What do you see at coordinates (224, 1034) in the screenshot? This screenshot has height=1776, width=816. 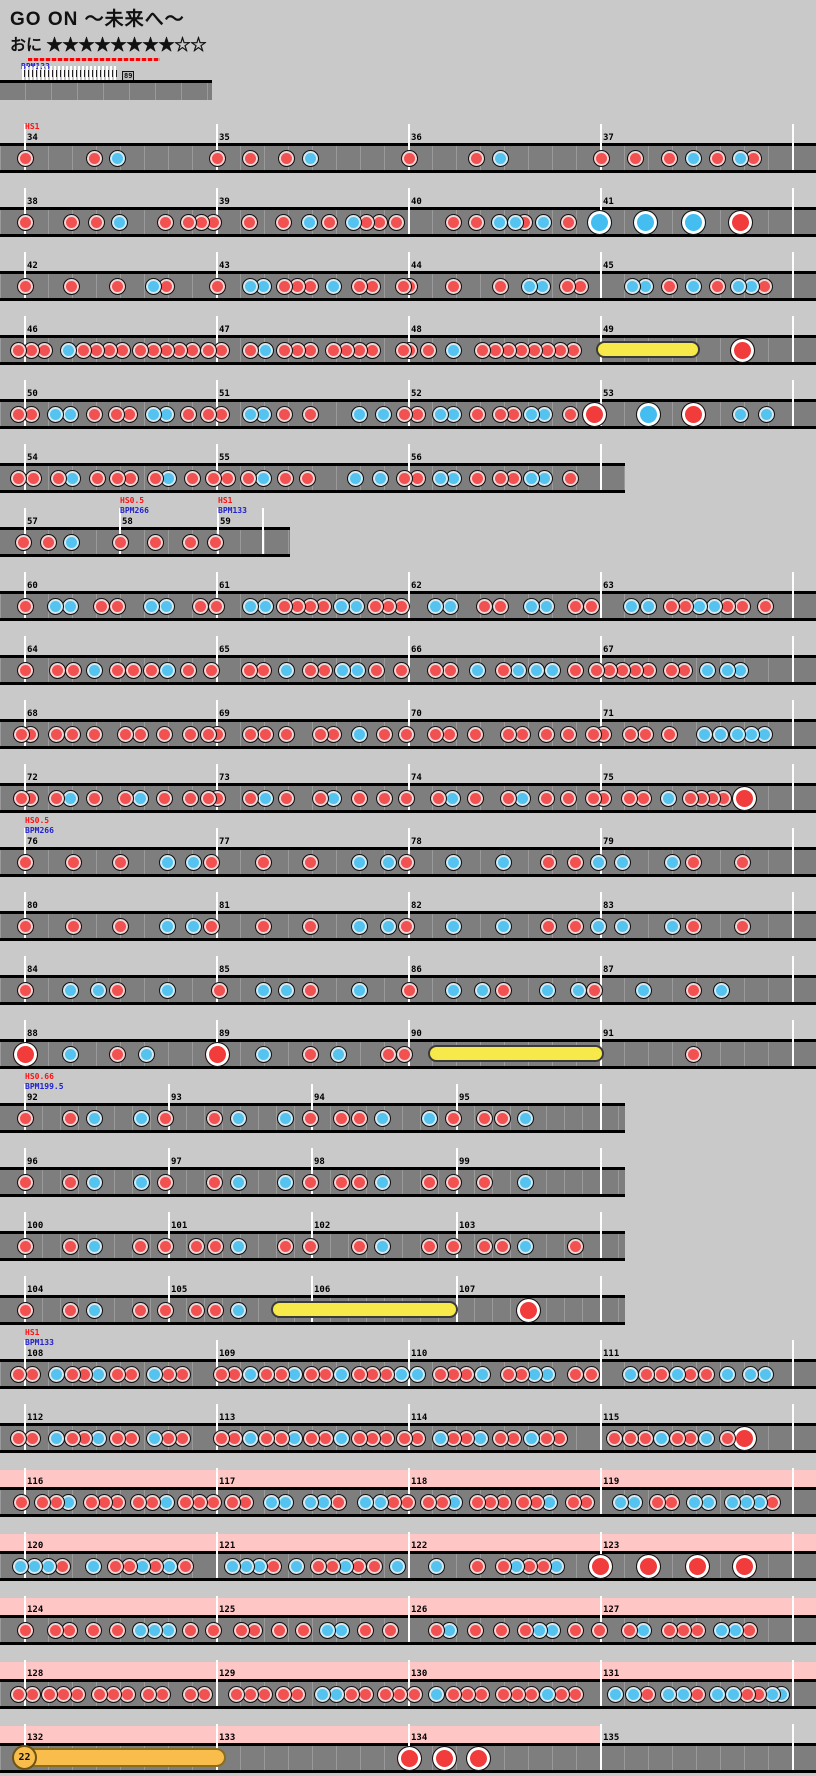 I see `measure-number: 89` at bounding box center [224, 1034].